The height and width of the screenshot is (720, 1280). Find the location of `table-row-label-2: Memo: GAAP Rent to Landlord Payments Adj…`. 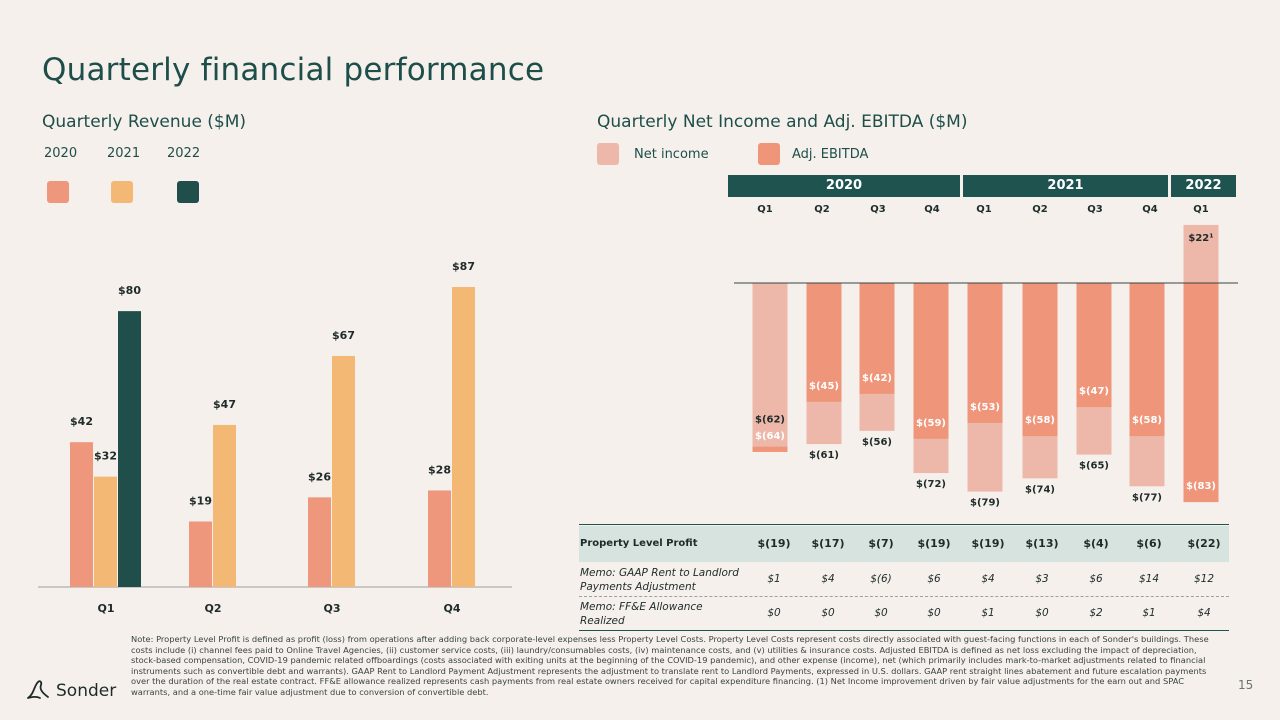

table-row-label-2: Memo: GAAP Rent to Landlord Payments Adj… is located at coordinates (659, 580).